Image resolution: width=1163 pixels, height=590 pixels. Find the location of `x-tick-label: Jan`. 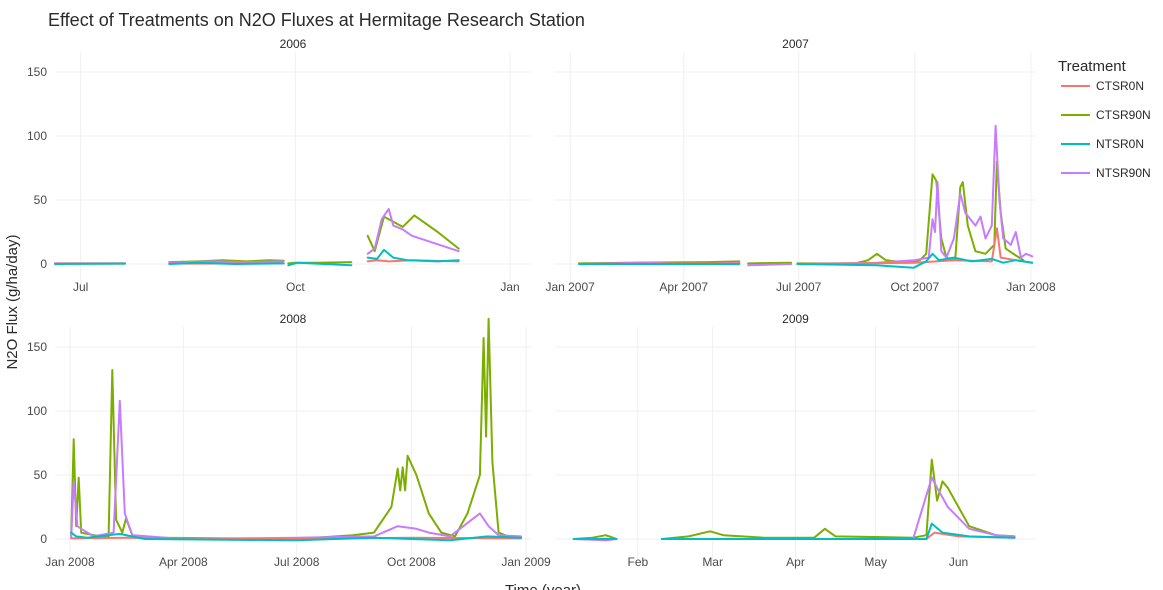

x-tick-label: Jan is located at coordinates (509, 287).